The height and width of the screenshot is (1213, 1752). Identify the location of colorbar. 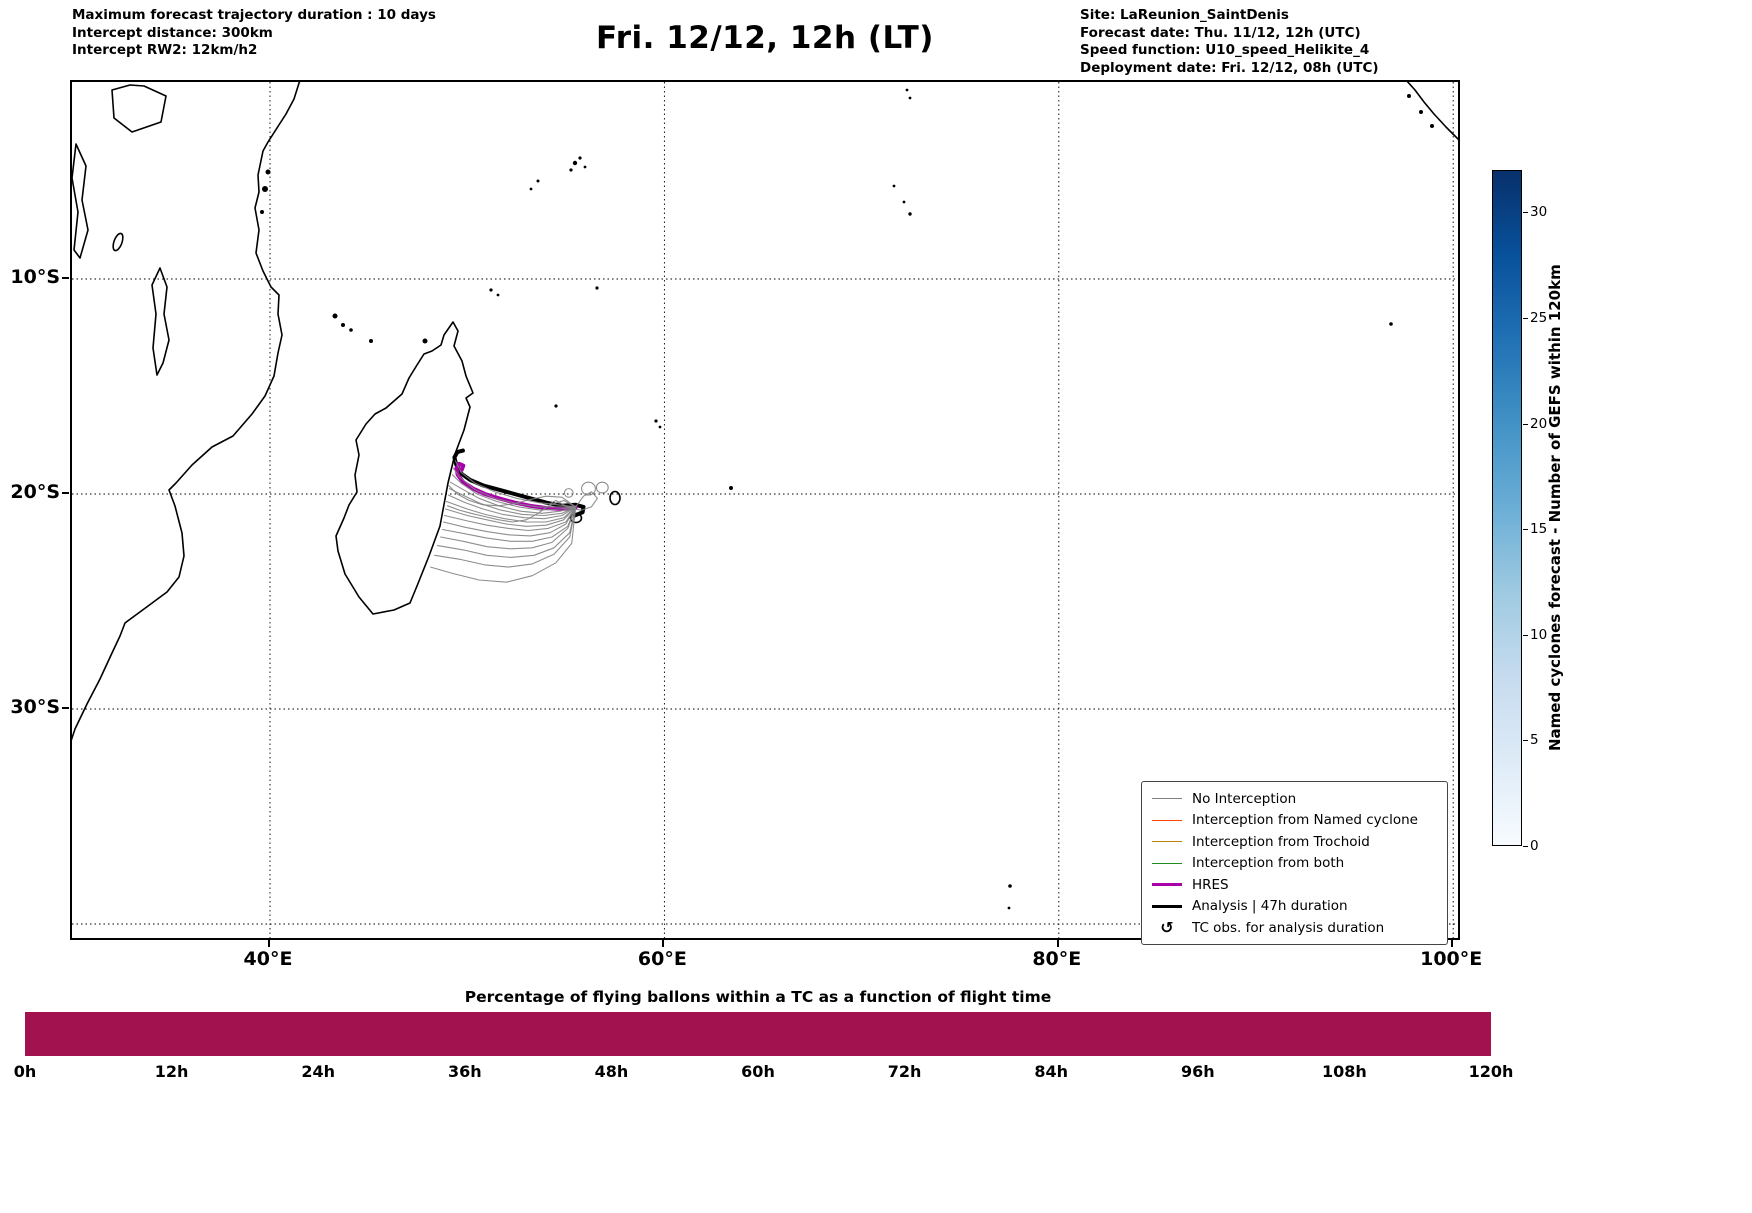
(1507, 508).